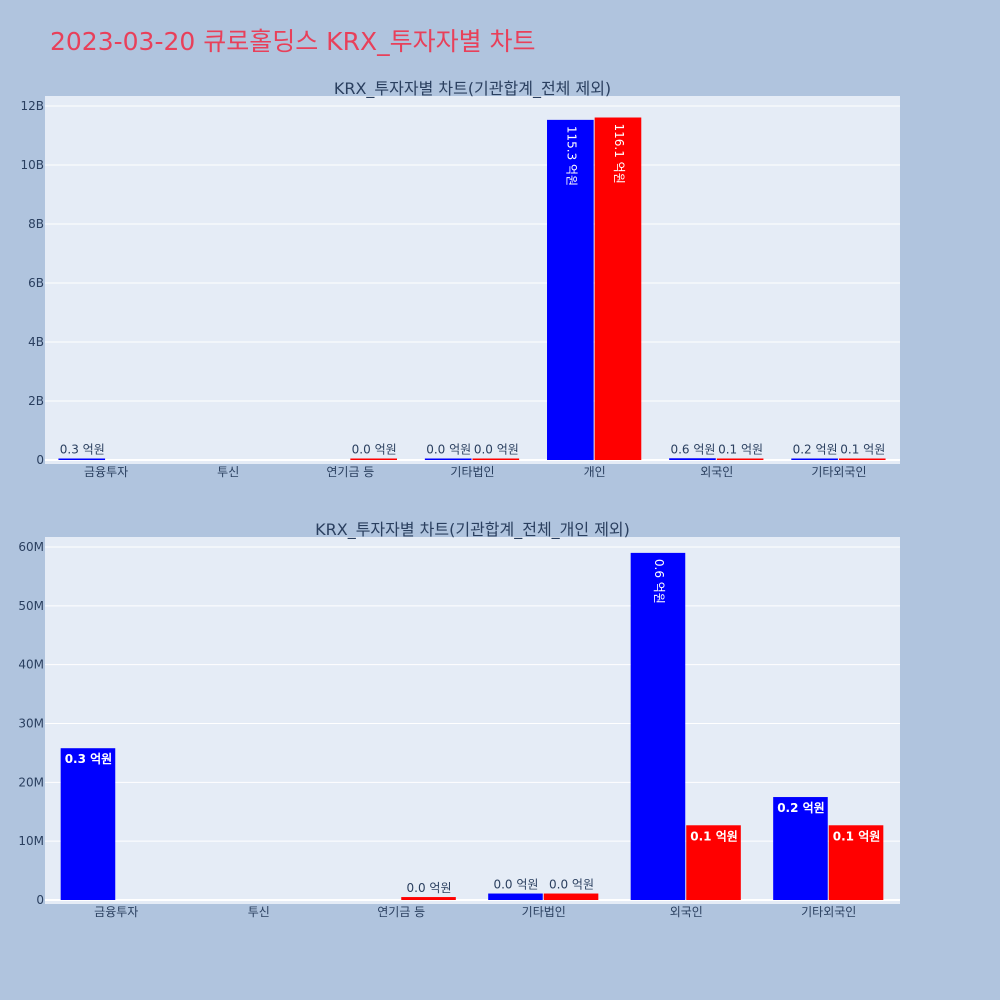  What do you see at coordinates (293, 41) in the screenshot?
I see `page-title: 2023-03-20 큐로홀딩스 KRX_투자자별 차트` at bounding box center [293, 41].